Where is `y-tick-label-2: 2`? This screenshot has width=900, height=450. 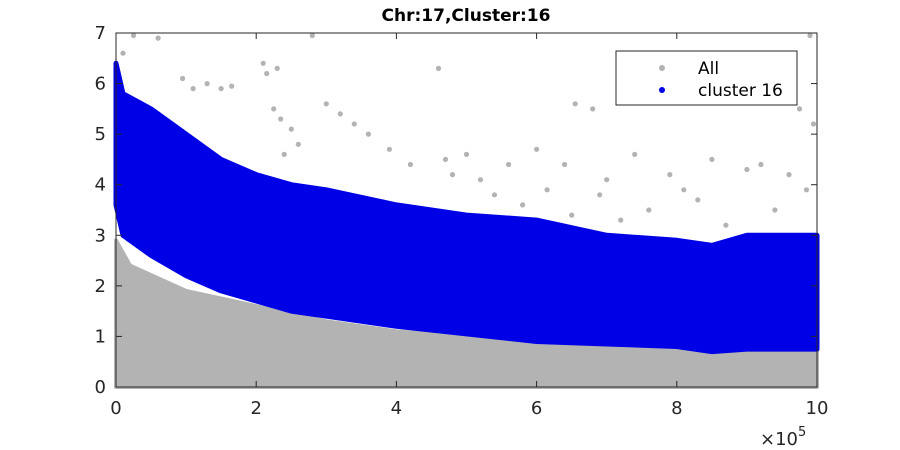
y-tick-label-2: 2 is located at coordinates (100, 286).